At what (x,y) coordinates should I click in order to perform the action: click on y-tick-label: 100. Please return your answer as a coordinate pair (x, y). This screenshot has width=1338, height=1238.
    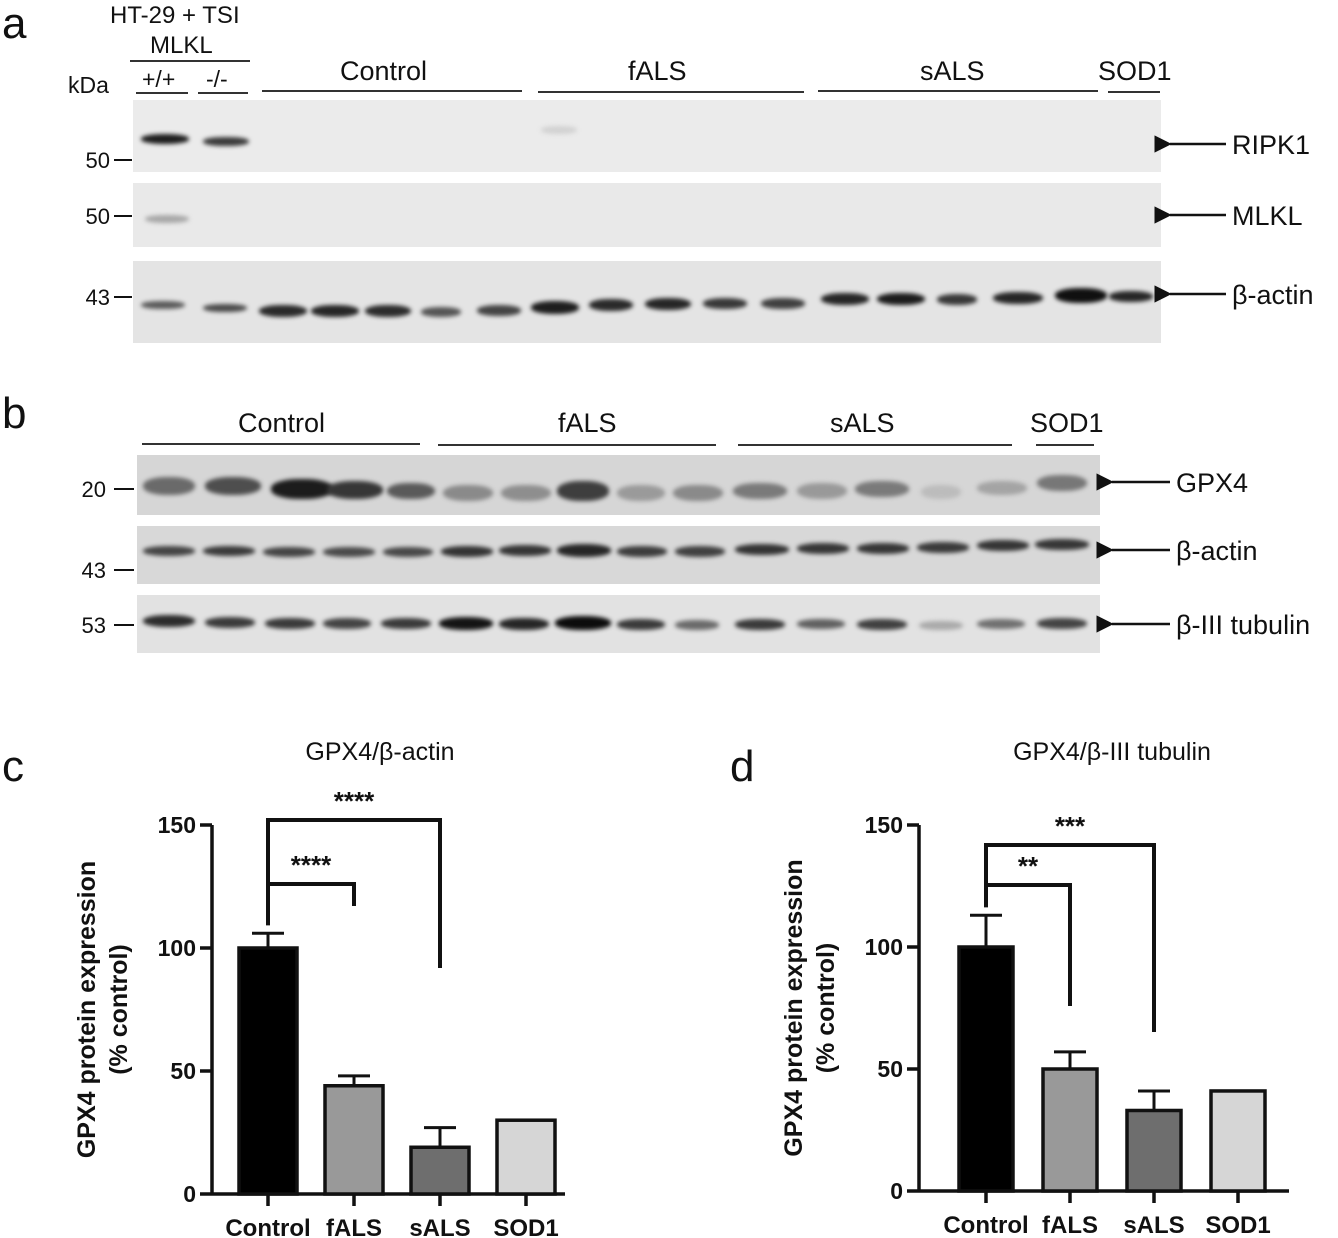
    Looking at the image, I should click on (884, 947).